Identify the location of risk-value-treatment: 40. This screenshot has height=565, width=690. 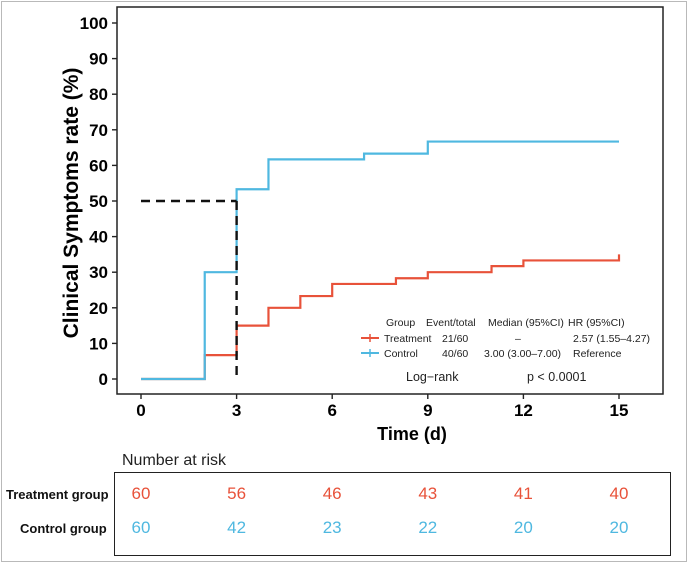
(619, 493).